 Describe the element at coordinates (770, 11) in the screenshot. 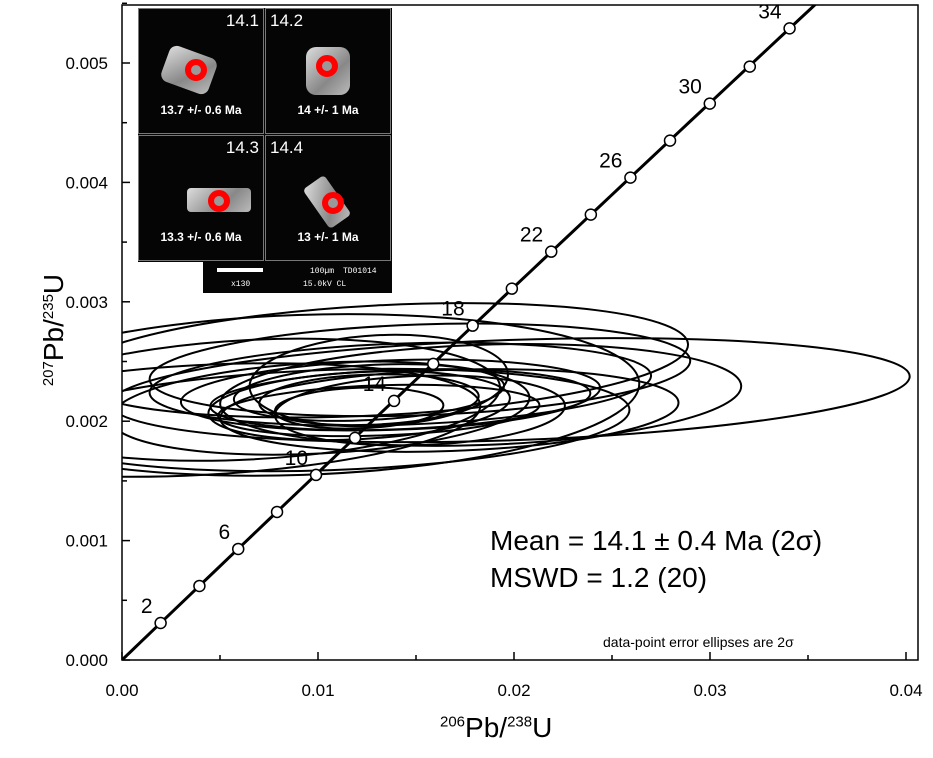

I see `age-label: 34` at that location.